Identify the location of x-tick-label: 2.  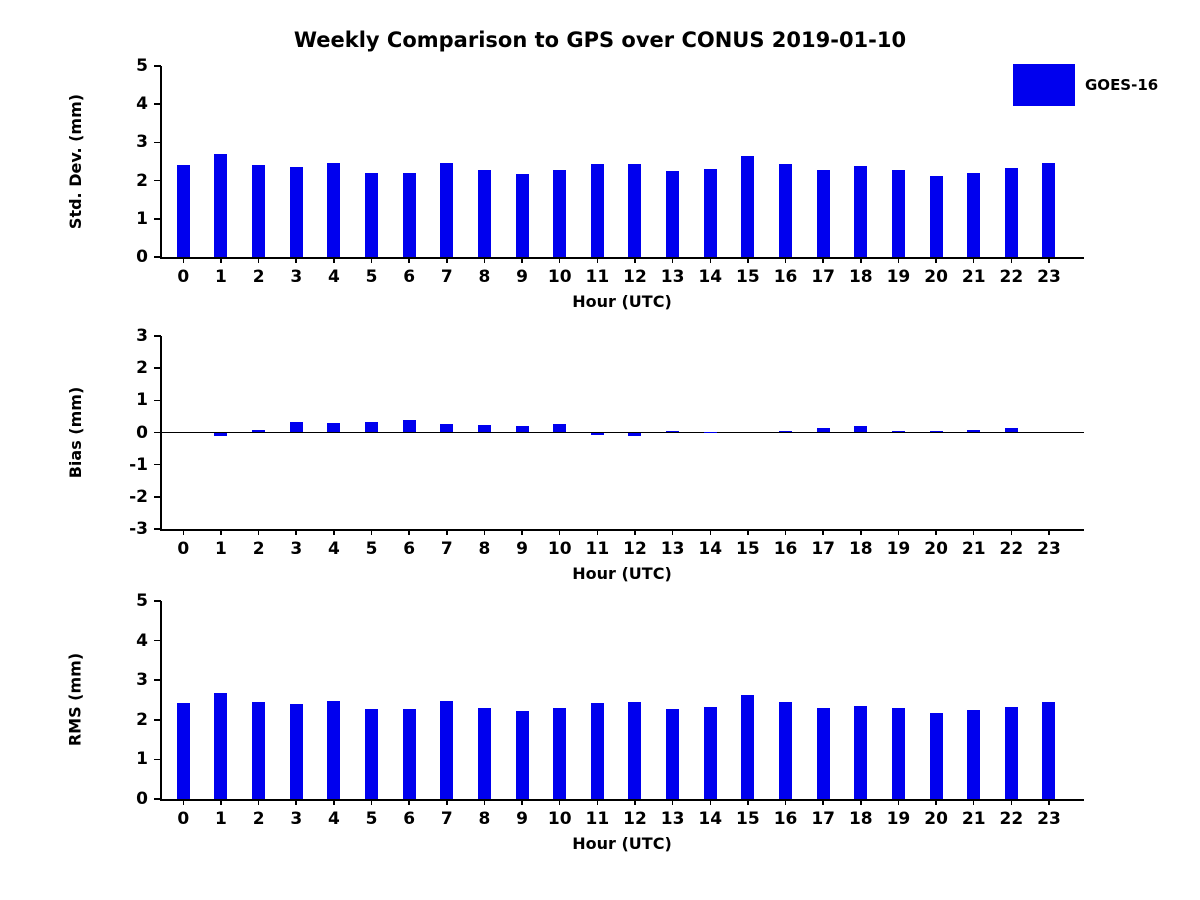
(258, 549).